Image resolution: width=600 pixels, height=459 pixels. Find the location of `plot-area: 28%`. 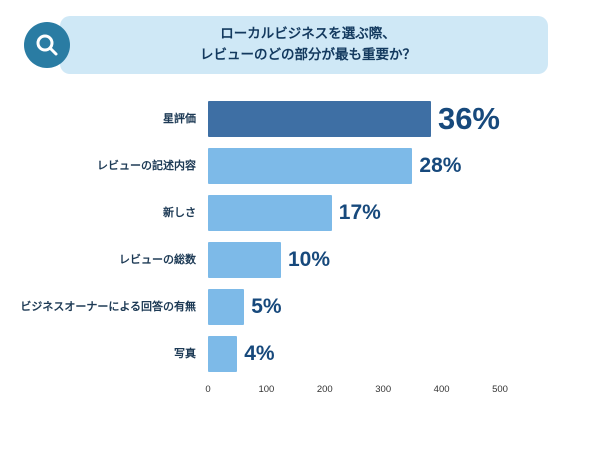

plot-area: 28% is located at coordinates (354, 166).